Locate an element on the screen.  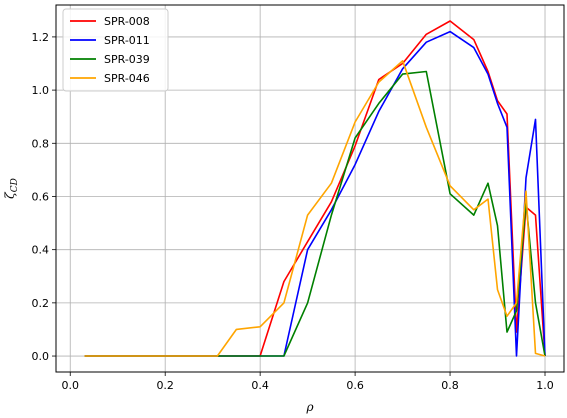
legend-box is located at coordinates (115, 50).